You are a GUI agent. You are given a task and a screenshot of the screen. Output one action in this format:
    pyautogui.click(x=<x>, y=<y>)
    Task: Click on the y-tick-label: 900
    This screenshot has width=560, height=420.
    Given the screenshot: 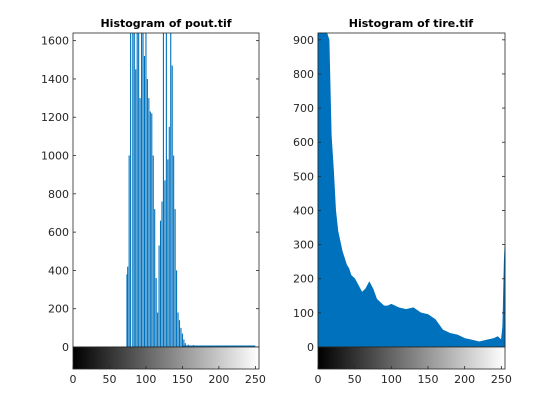 What is the action you would take?
    pyautogui.click(x=303, y=40)
    